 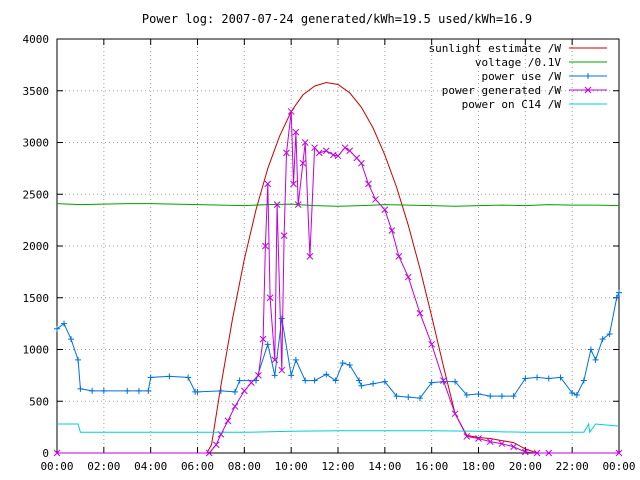 I want to click on series-line, so click(x=338, y=428).